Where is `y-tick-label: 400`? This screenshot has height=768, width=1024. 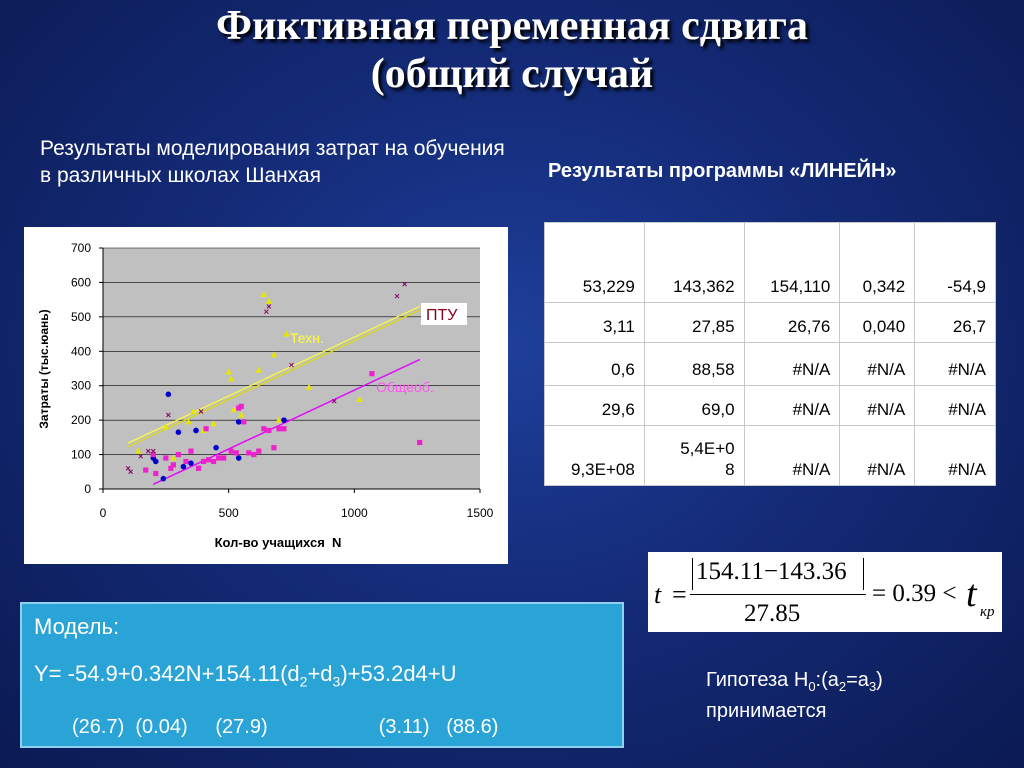
y-tick-label: 400 is located at coordinates (81, 351).